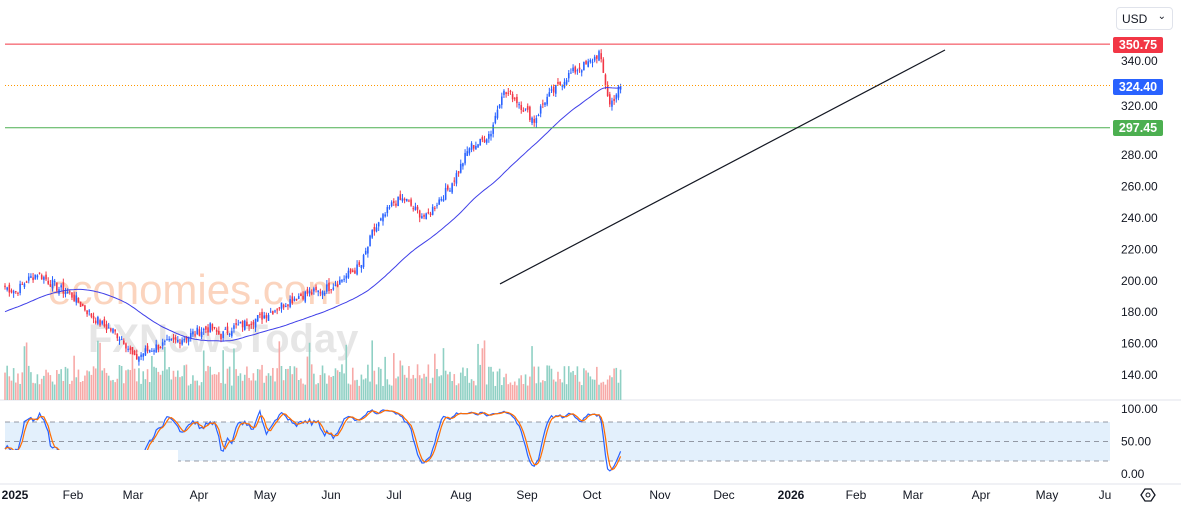 The width and height of the screenshot is (1181, 514). What do you see at coordinates (1105, 495) in the screenshot?
I see `time-tick-label: Ju` at bounding box center [1105, 495].